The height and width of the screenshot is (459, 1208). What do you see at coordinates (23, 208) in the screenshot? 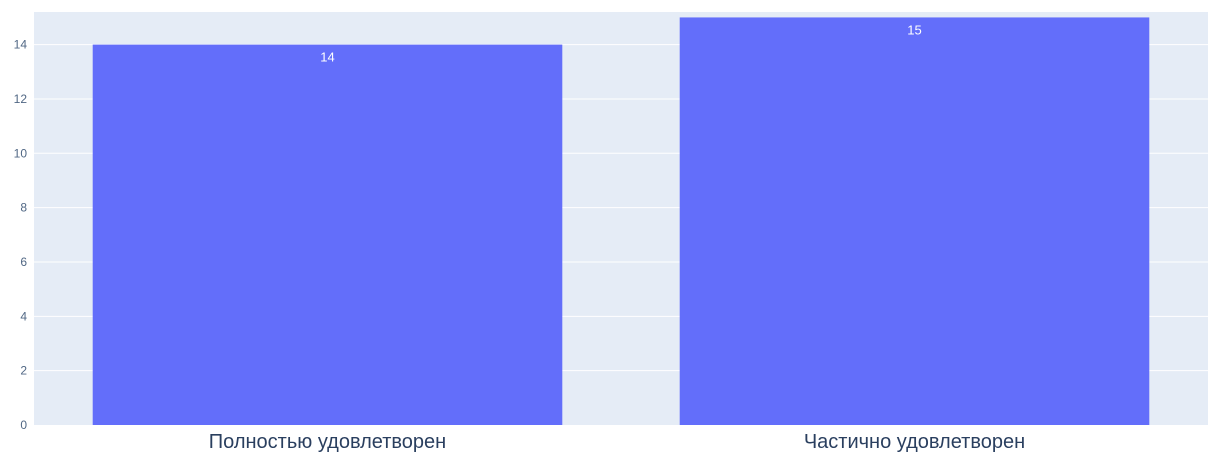
I see `y-tick-label: 8` at bounding box center [23, 208].